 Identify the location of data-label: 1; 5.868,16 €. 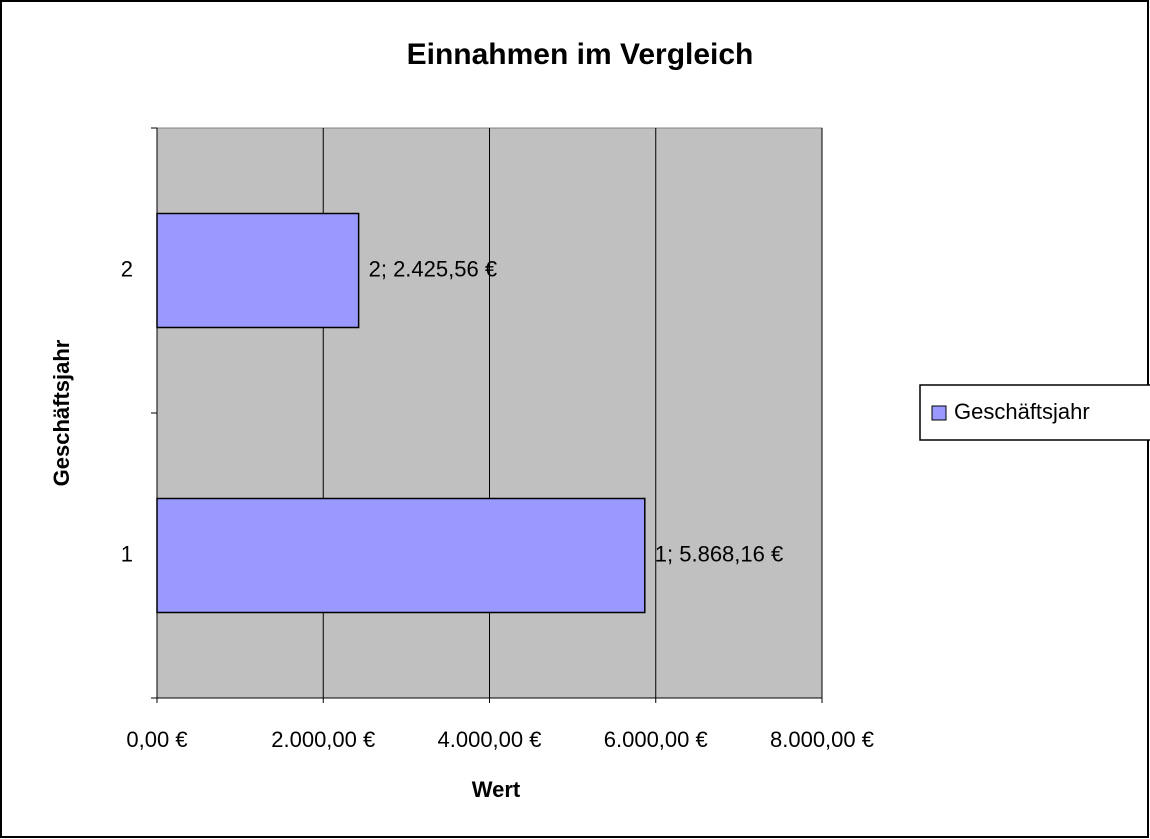
(719, 553).